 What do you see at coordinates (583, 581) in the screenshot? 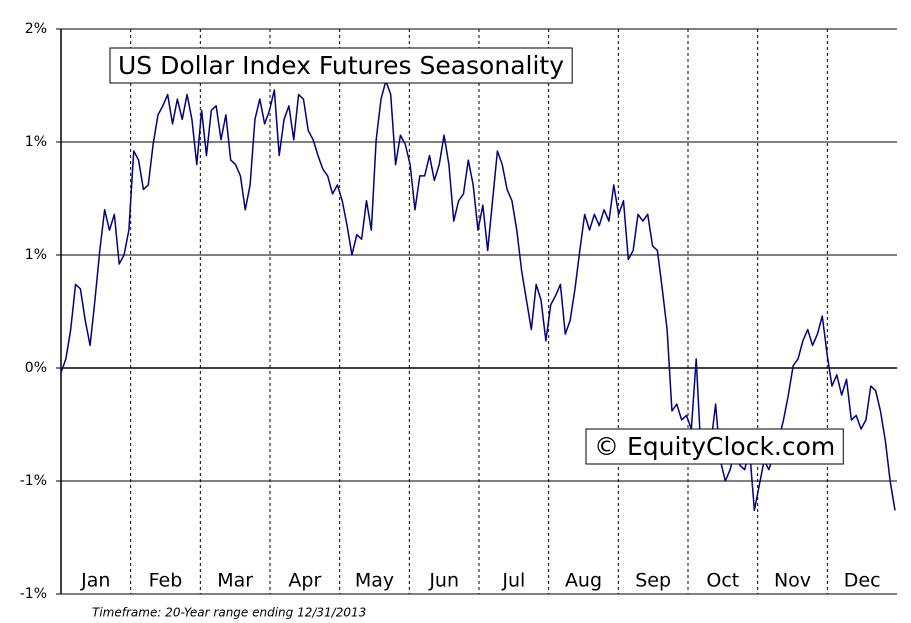
I see `x-tick-label: Aug` at bounding box center [583, 581].